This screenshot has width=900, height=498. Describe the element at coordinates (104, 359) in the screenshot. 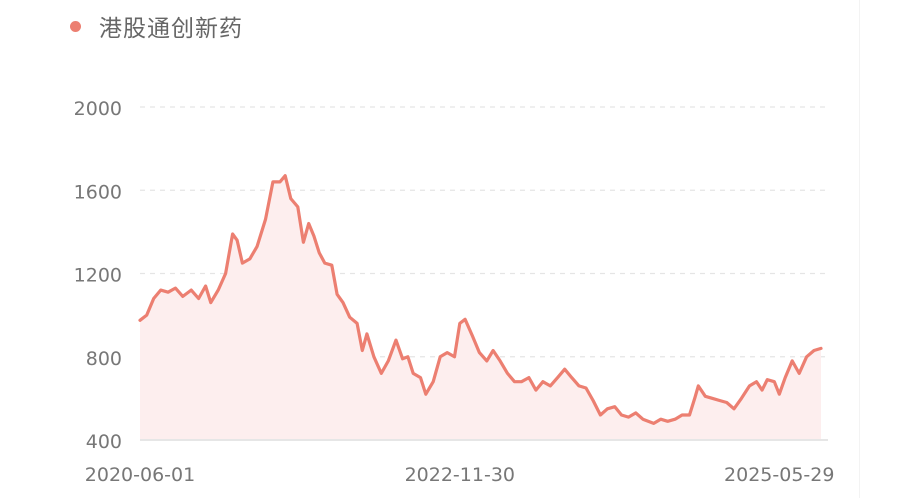

I see `y-tick-label: 800` at that location.